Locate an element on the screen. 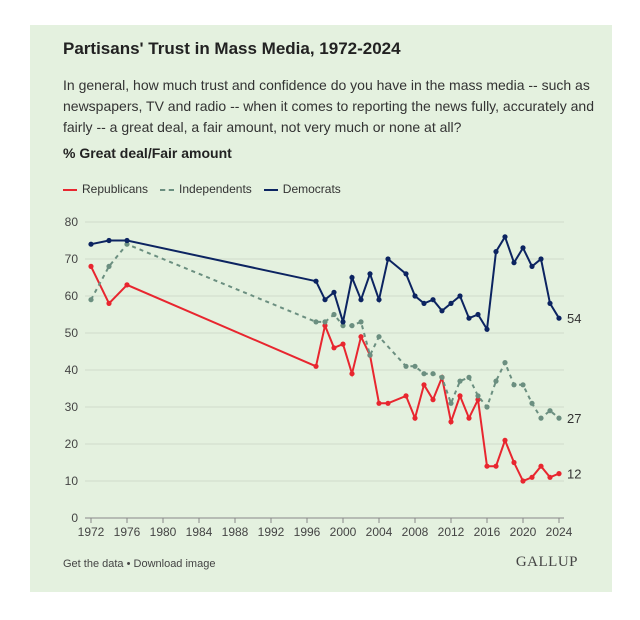 The height and width of the screenshot is (620, 640). x-tick-label: 2012 is located at coordinates (451, 532).